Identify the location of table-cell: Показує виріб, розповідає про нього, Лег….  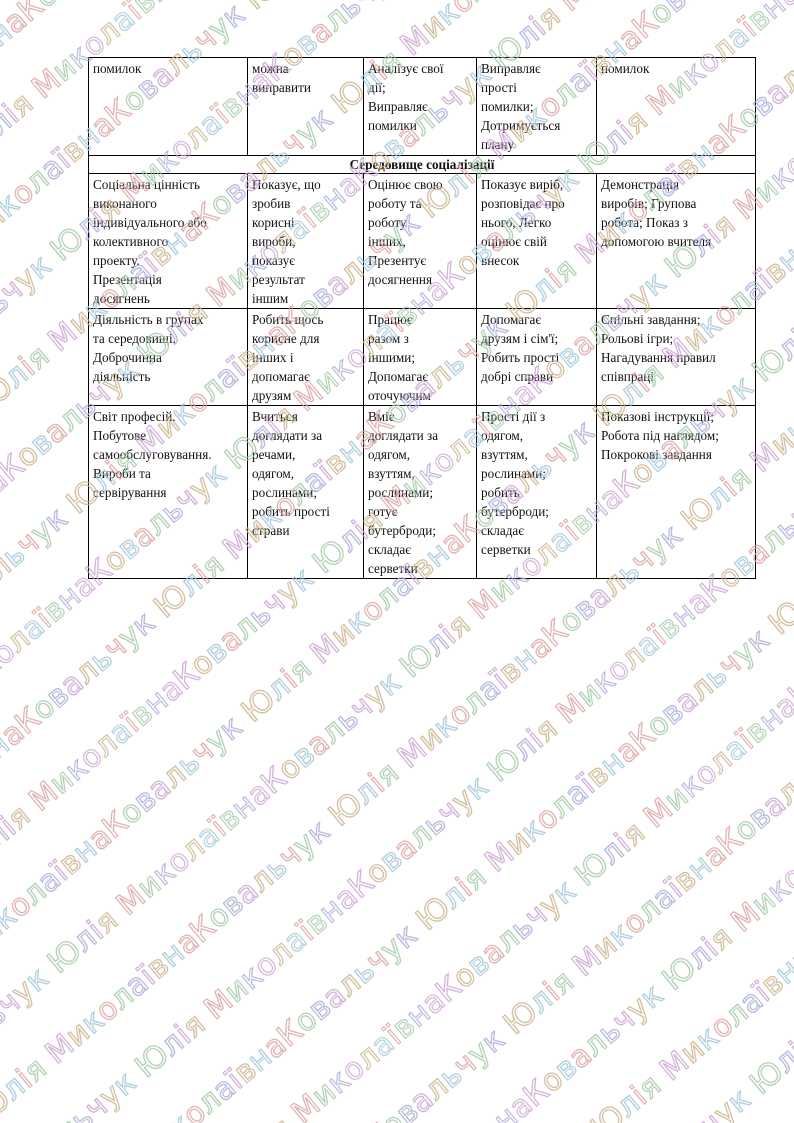
(536, 241).